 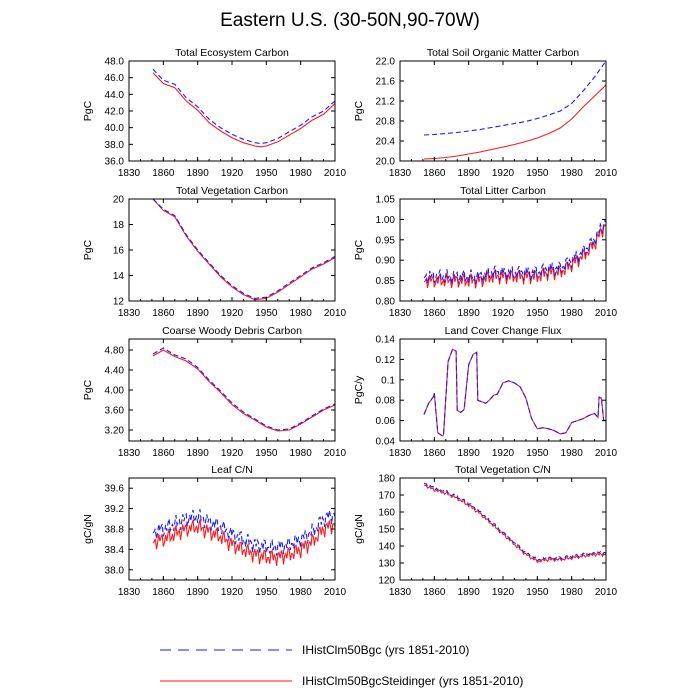 I want to click on y-tick-label: 0.06, so click(x=386, y=421).